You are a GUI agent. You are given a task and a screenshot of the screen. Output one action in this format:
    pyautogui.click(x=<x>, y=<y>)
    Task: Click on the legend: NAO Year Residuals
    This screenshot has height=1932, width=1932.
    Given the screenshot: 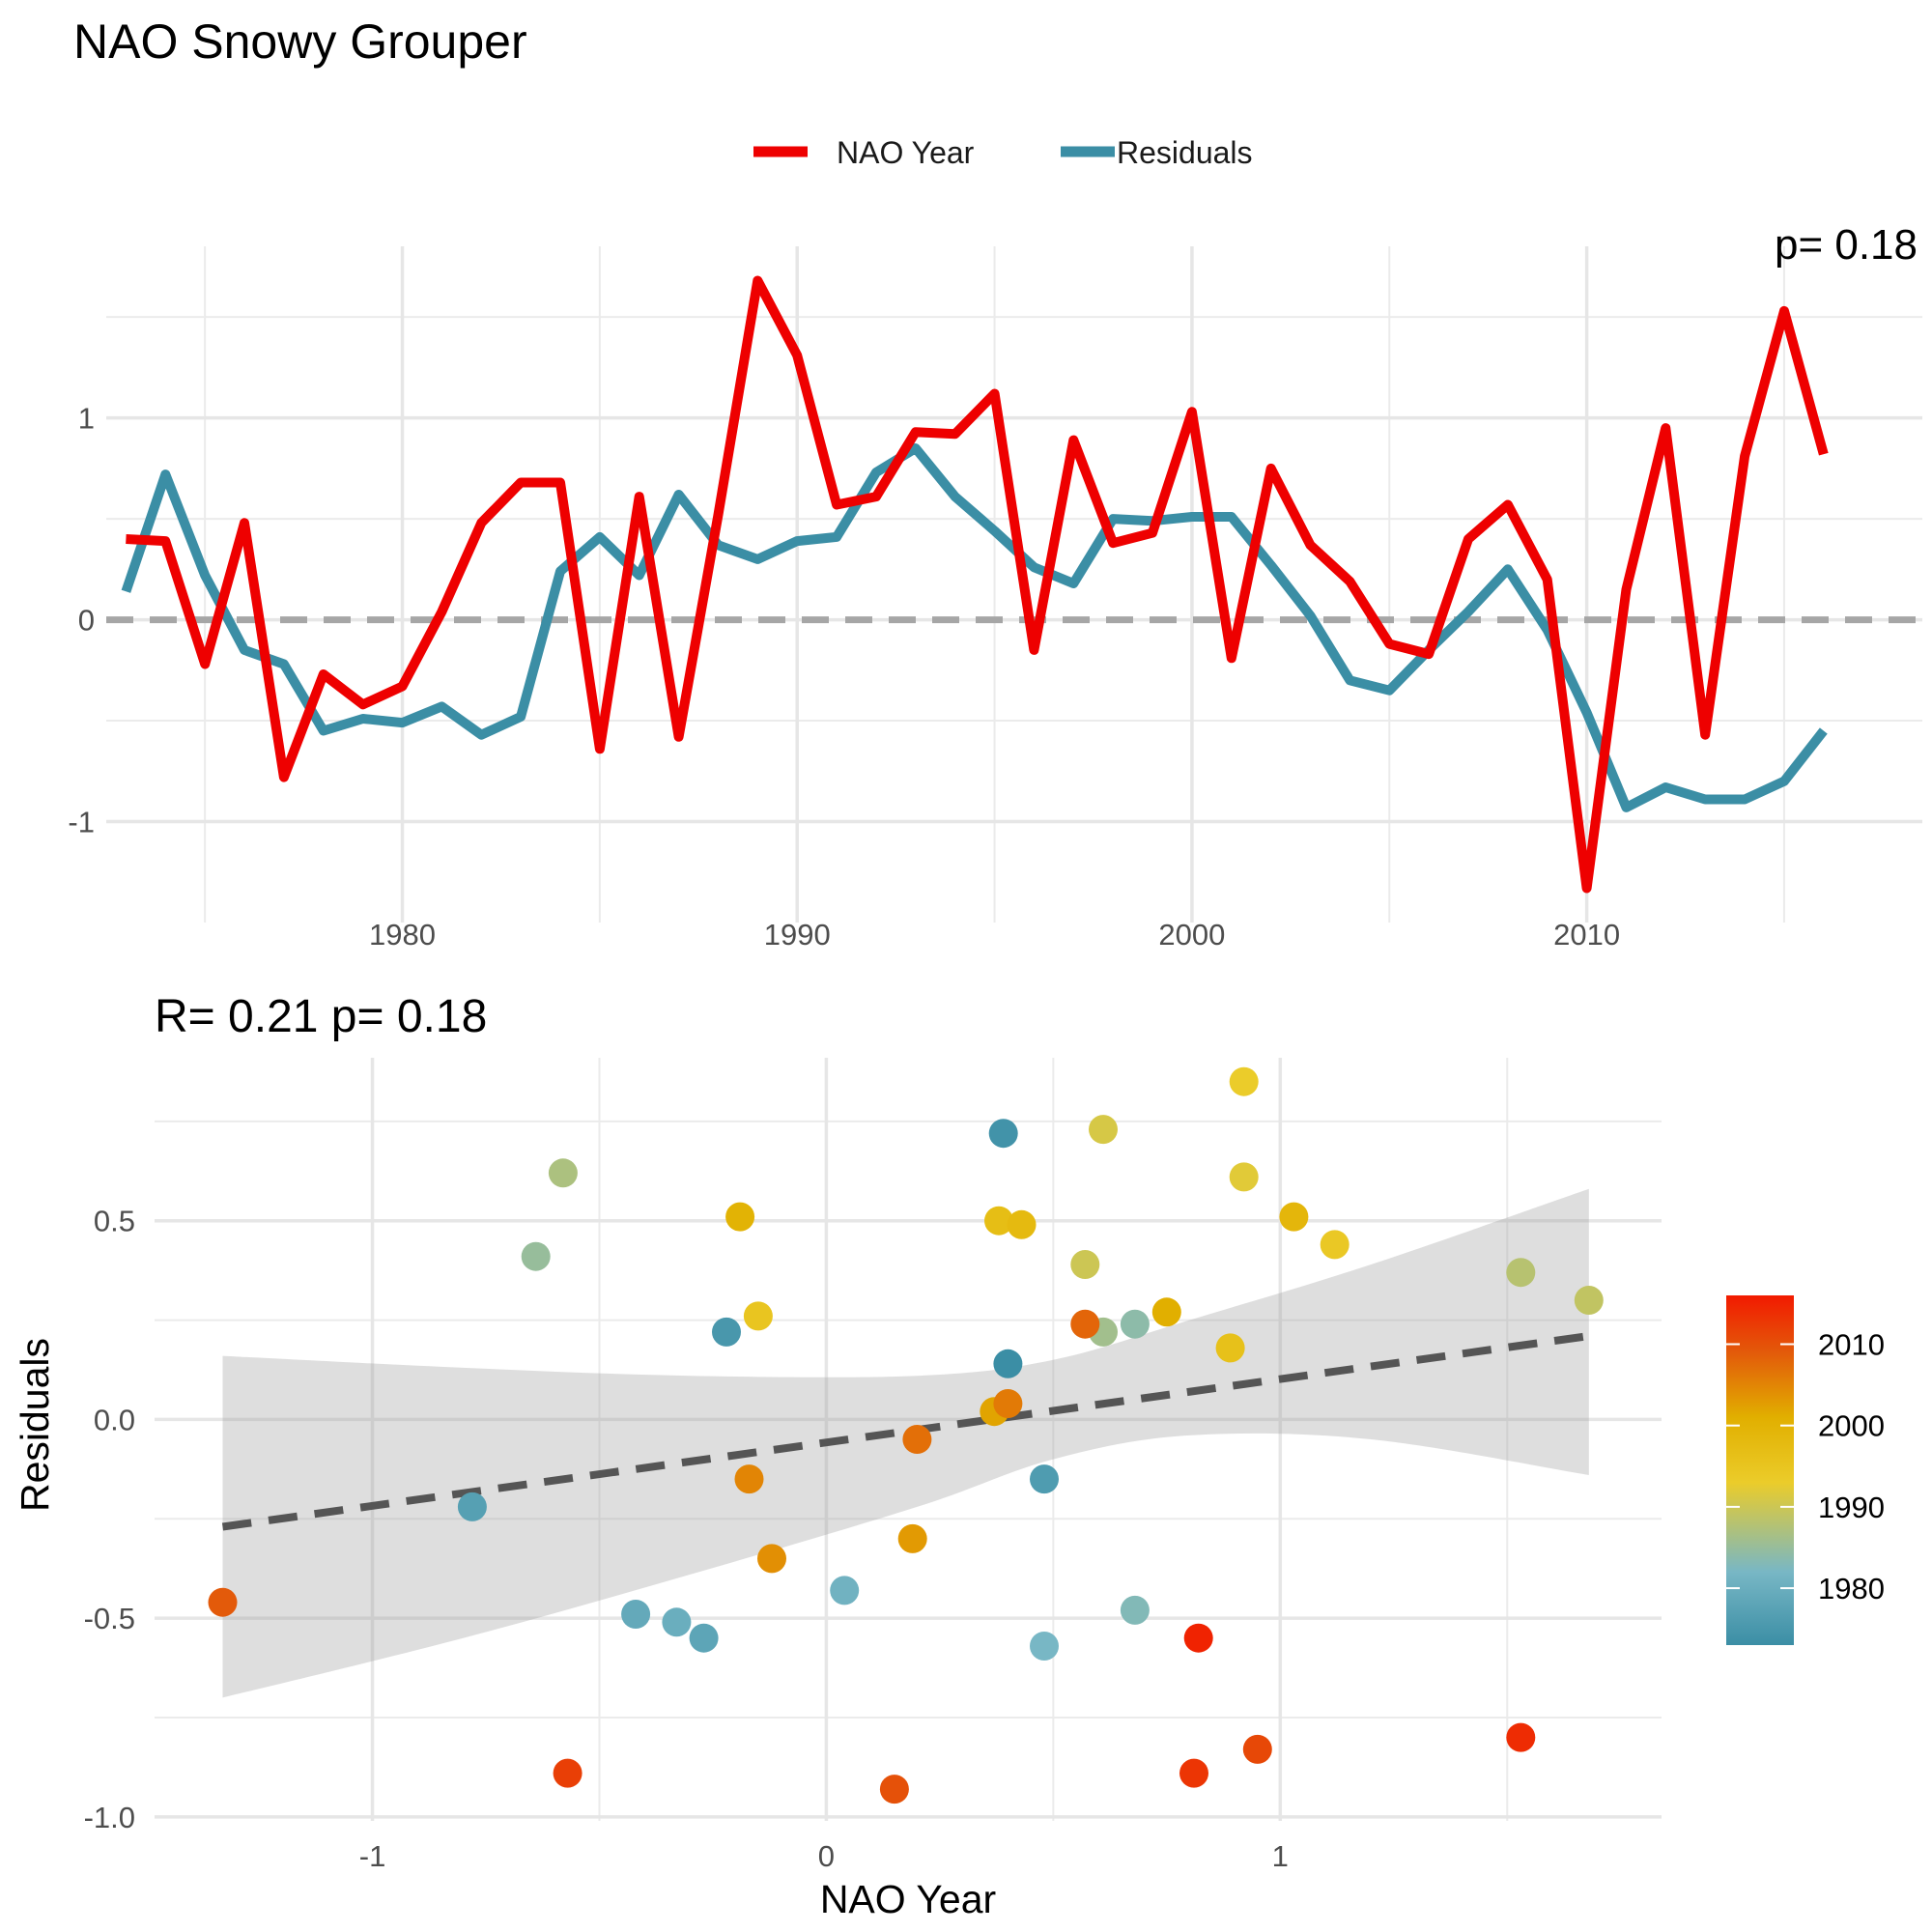 What is the action you would take?
    pyautogui.click(x=1003, y=152)
    